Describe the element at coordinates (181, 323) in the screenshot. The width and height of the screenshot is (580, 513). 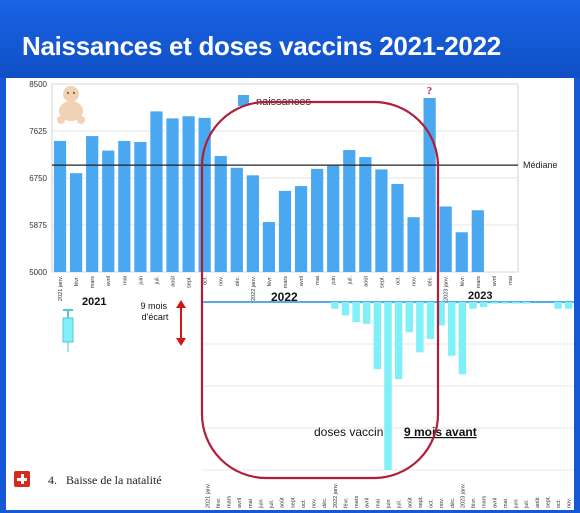
I see `double-arrow-icon` at that location.